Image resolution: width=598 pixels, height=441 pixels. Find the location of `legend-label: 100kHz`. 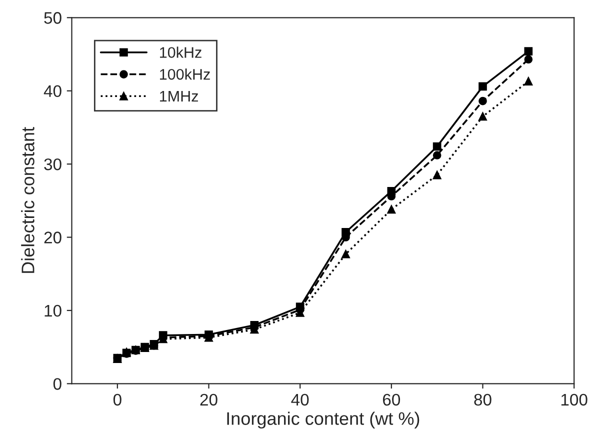

legend-label: 100kHz is located at coordinates (185, 74).